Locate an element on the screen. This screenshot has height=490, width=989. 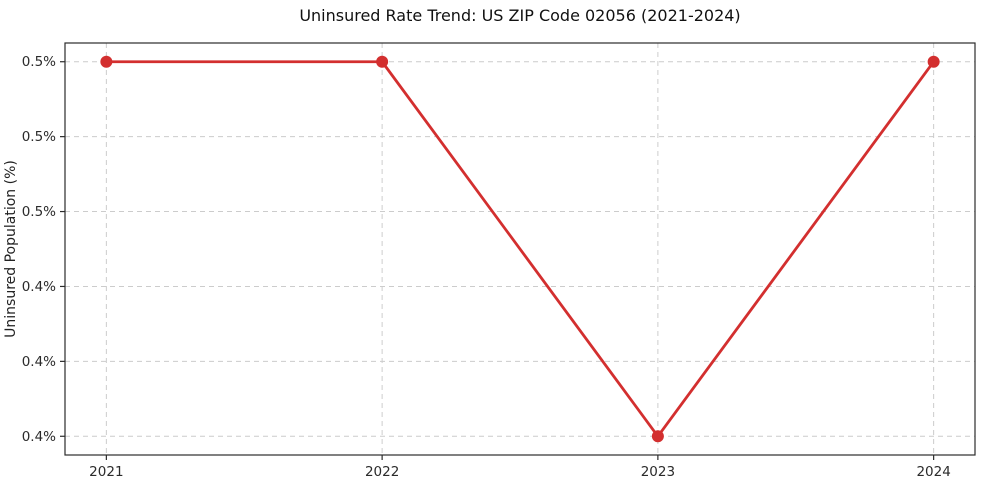
x-tick-label: 2023 is located at coordinates (658, 472).